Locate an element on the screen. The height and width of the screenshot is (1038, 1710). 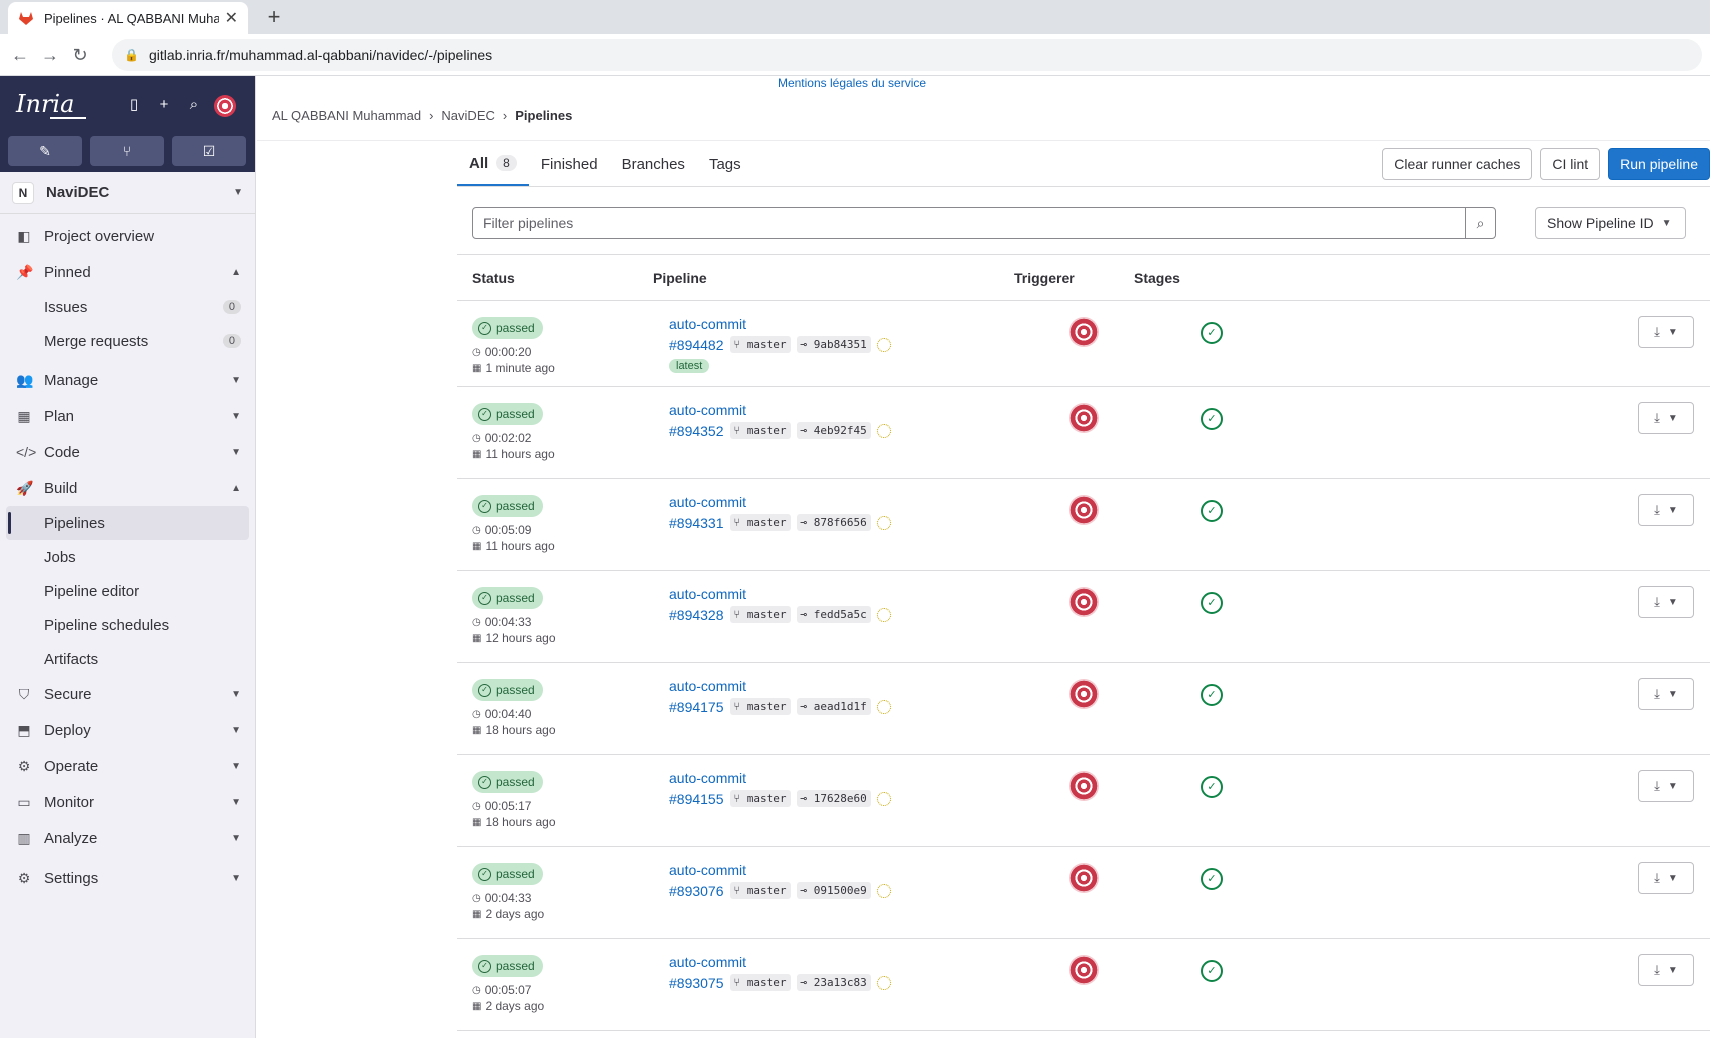
sidebar-item-jobs: Jobs is located at coordinates (127, 557).